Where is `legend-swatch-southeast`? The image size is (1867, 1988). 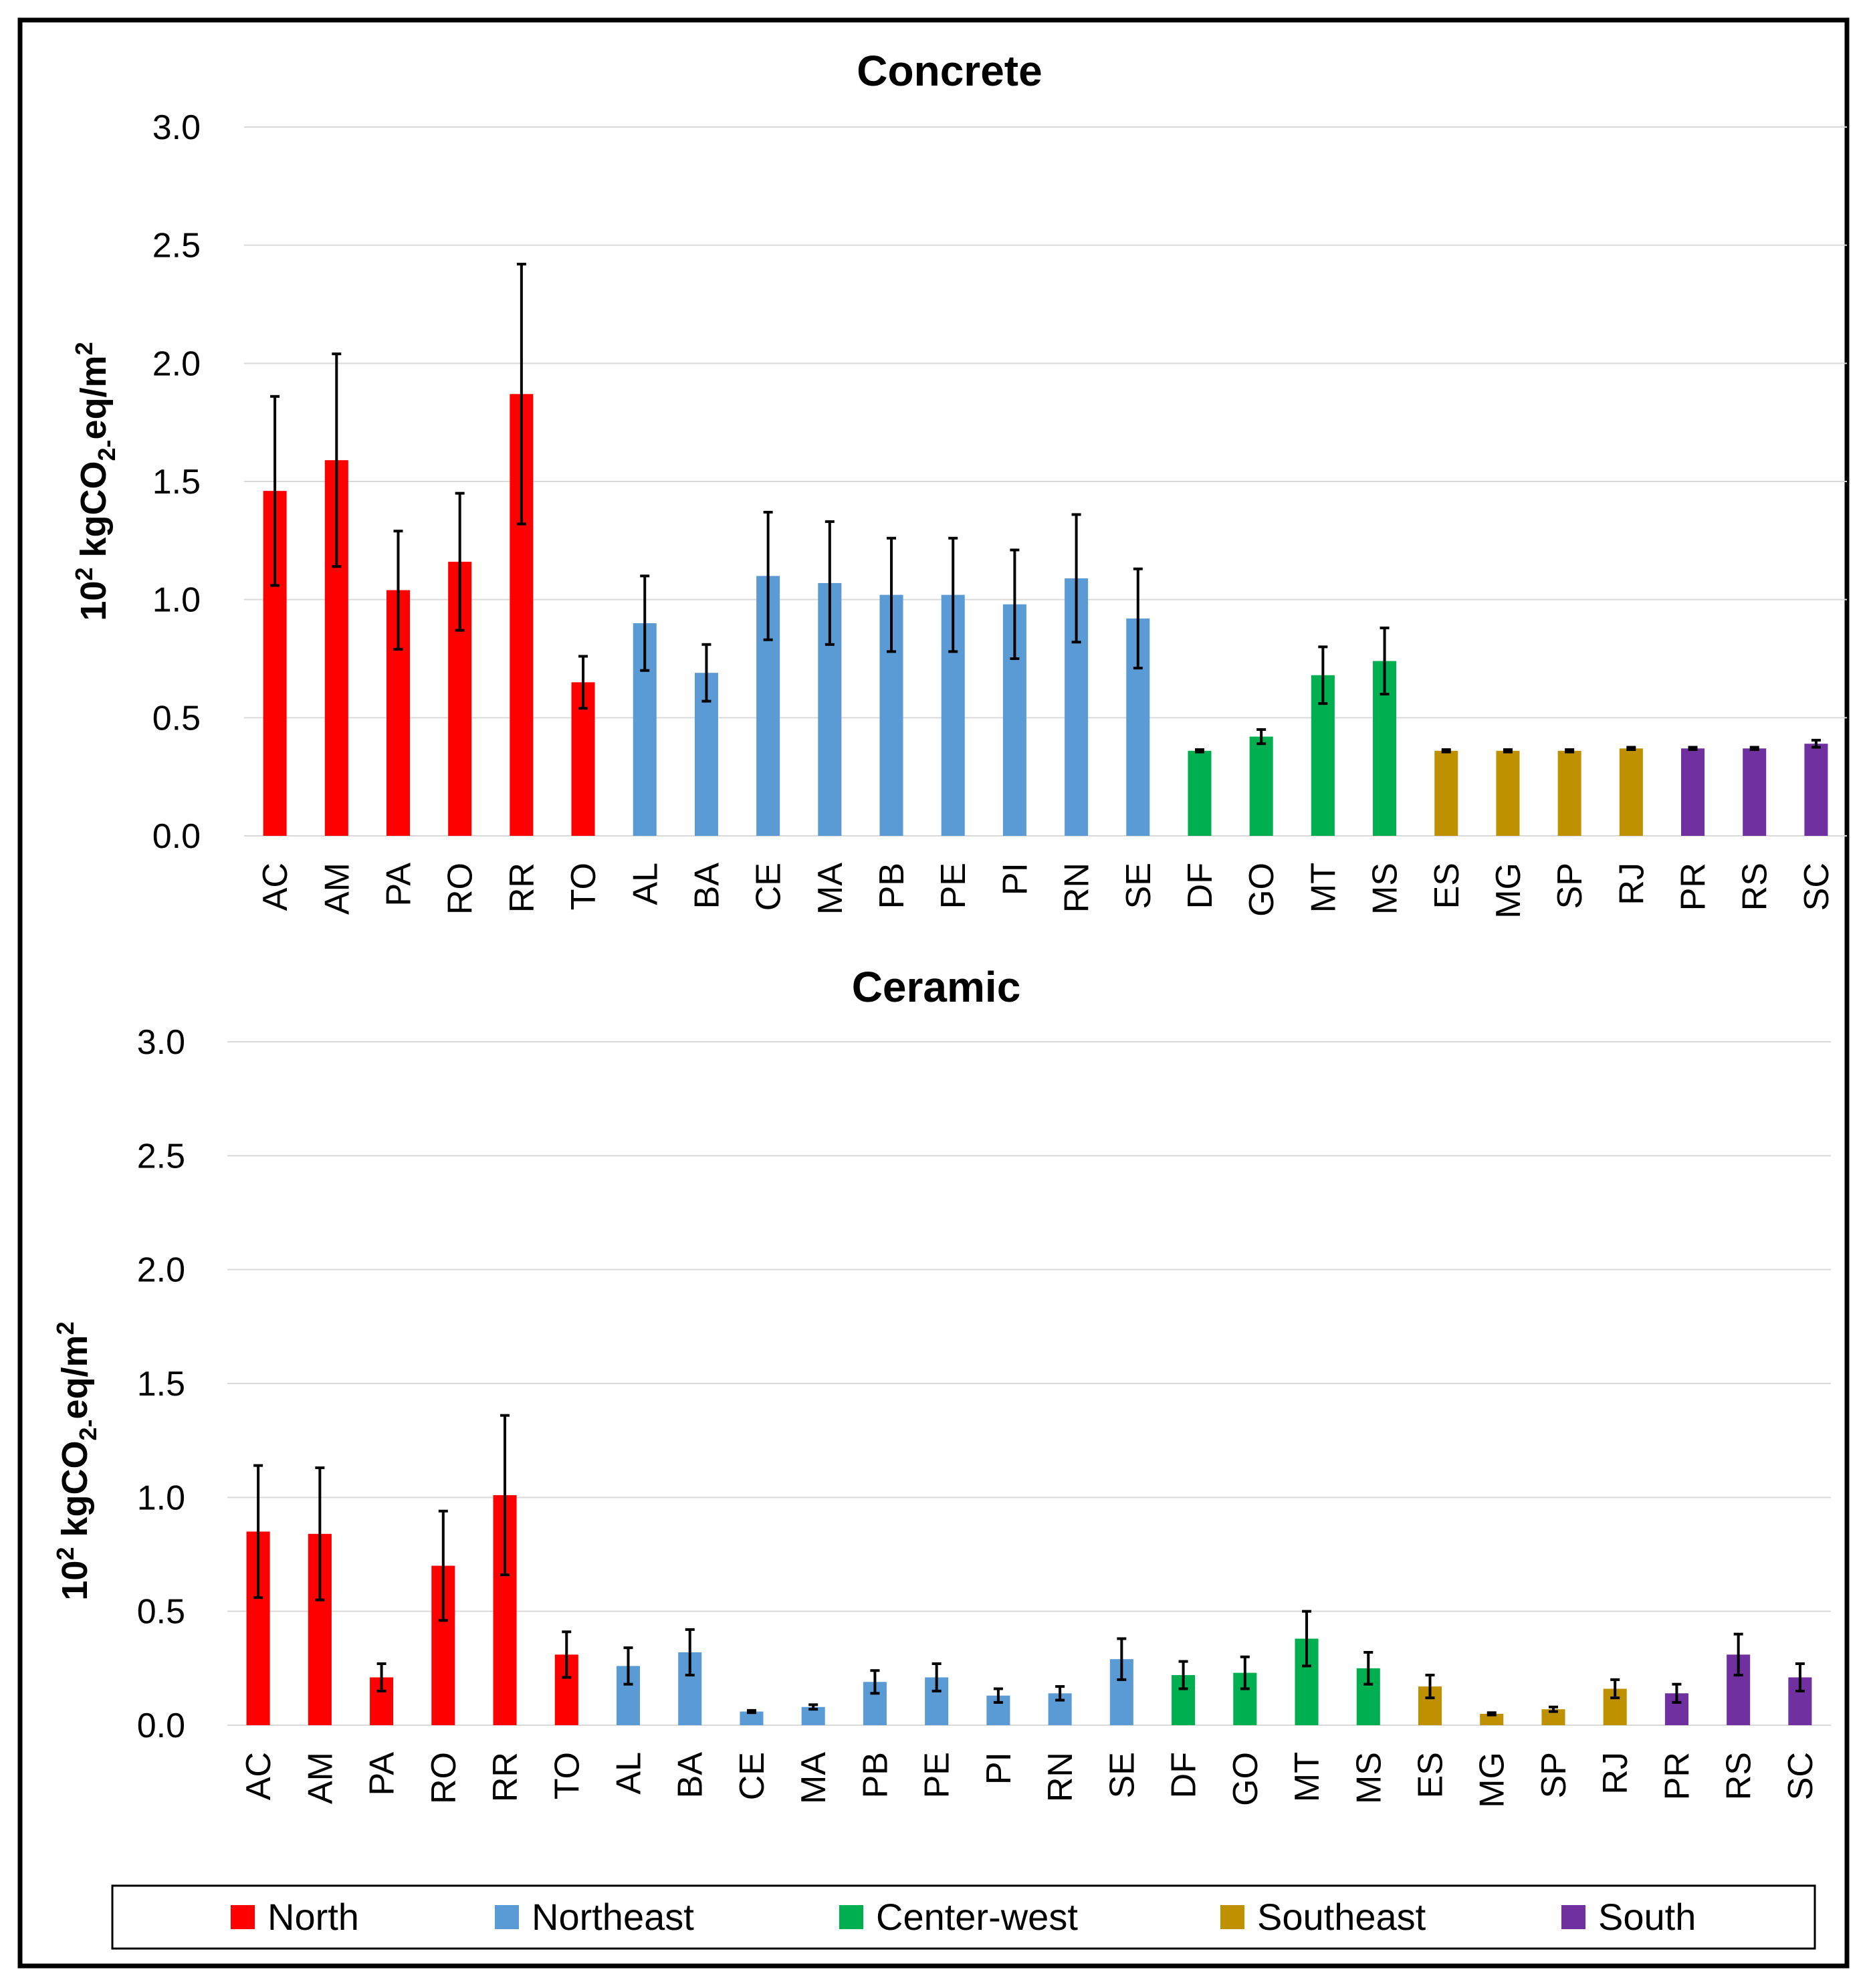 legend-swatch-southeast is located at coordinates (1232, 1917).